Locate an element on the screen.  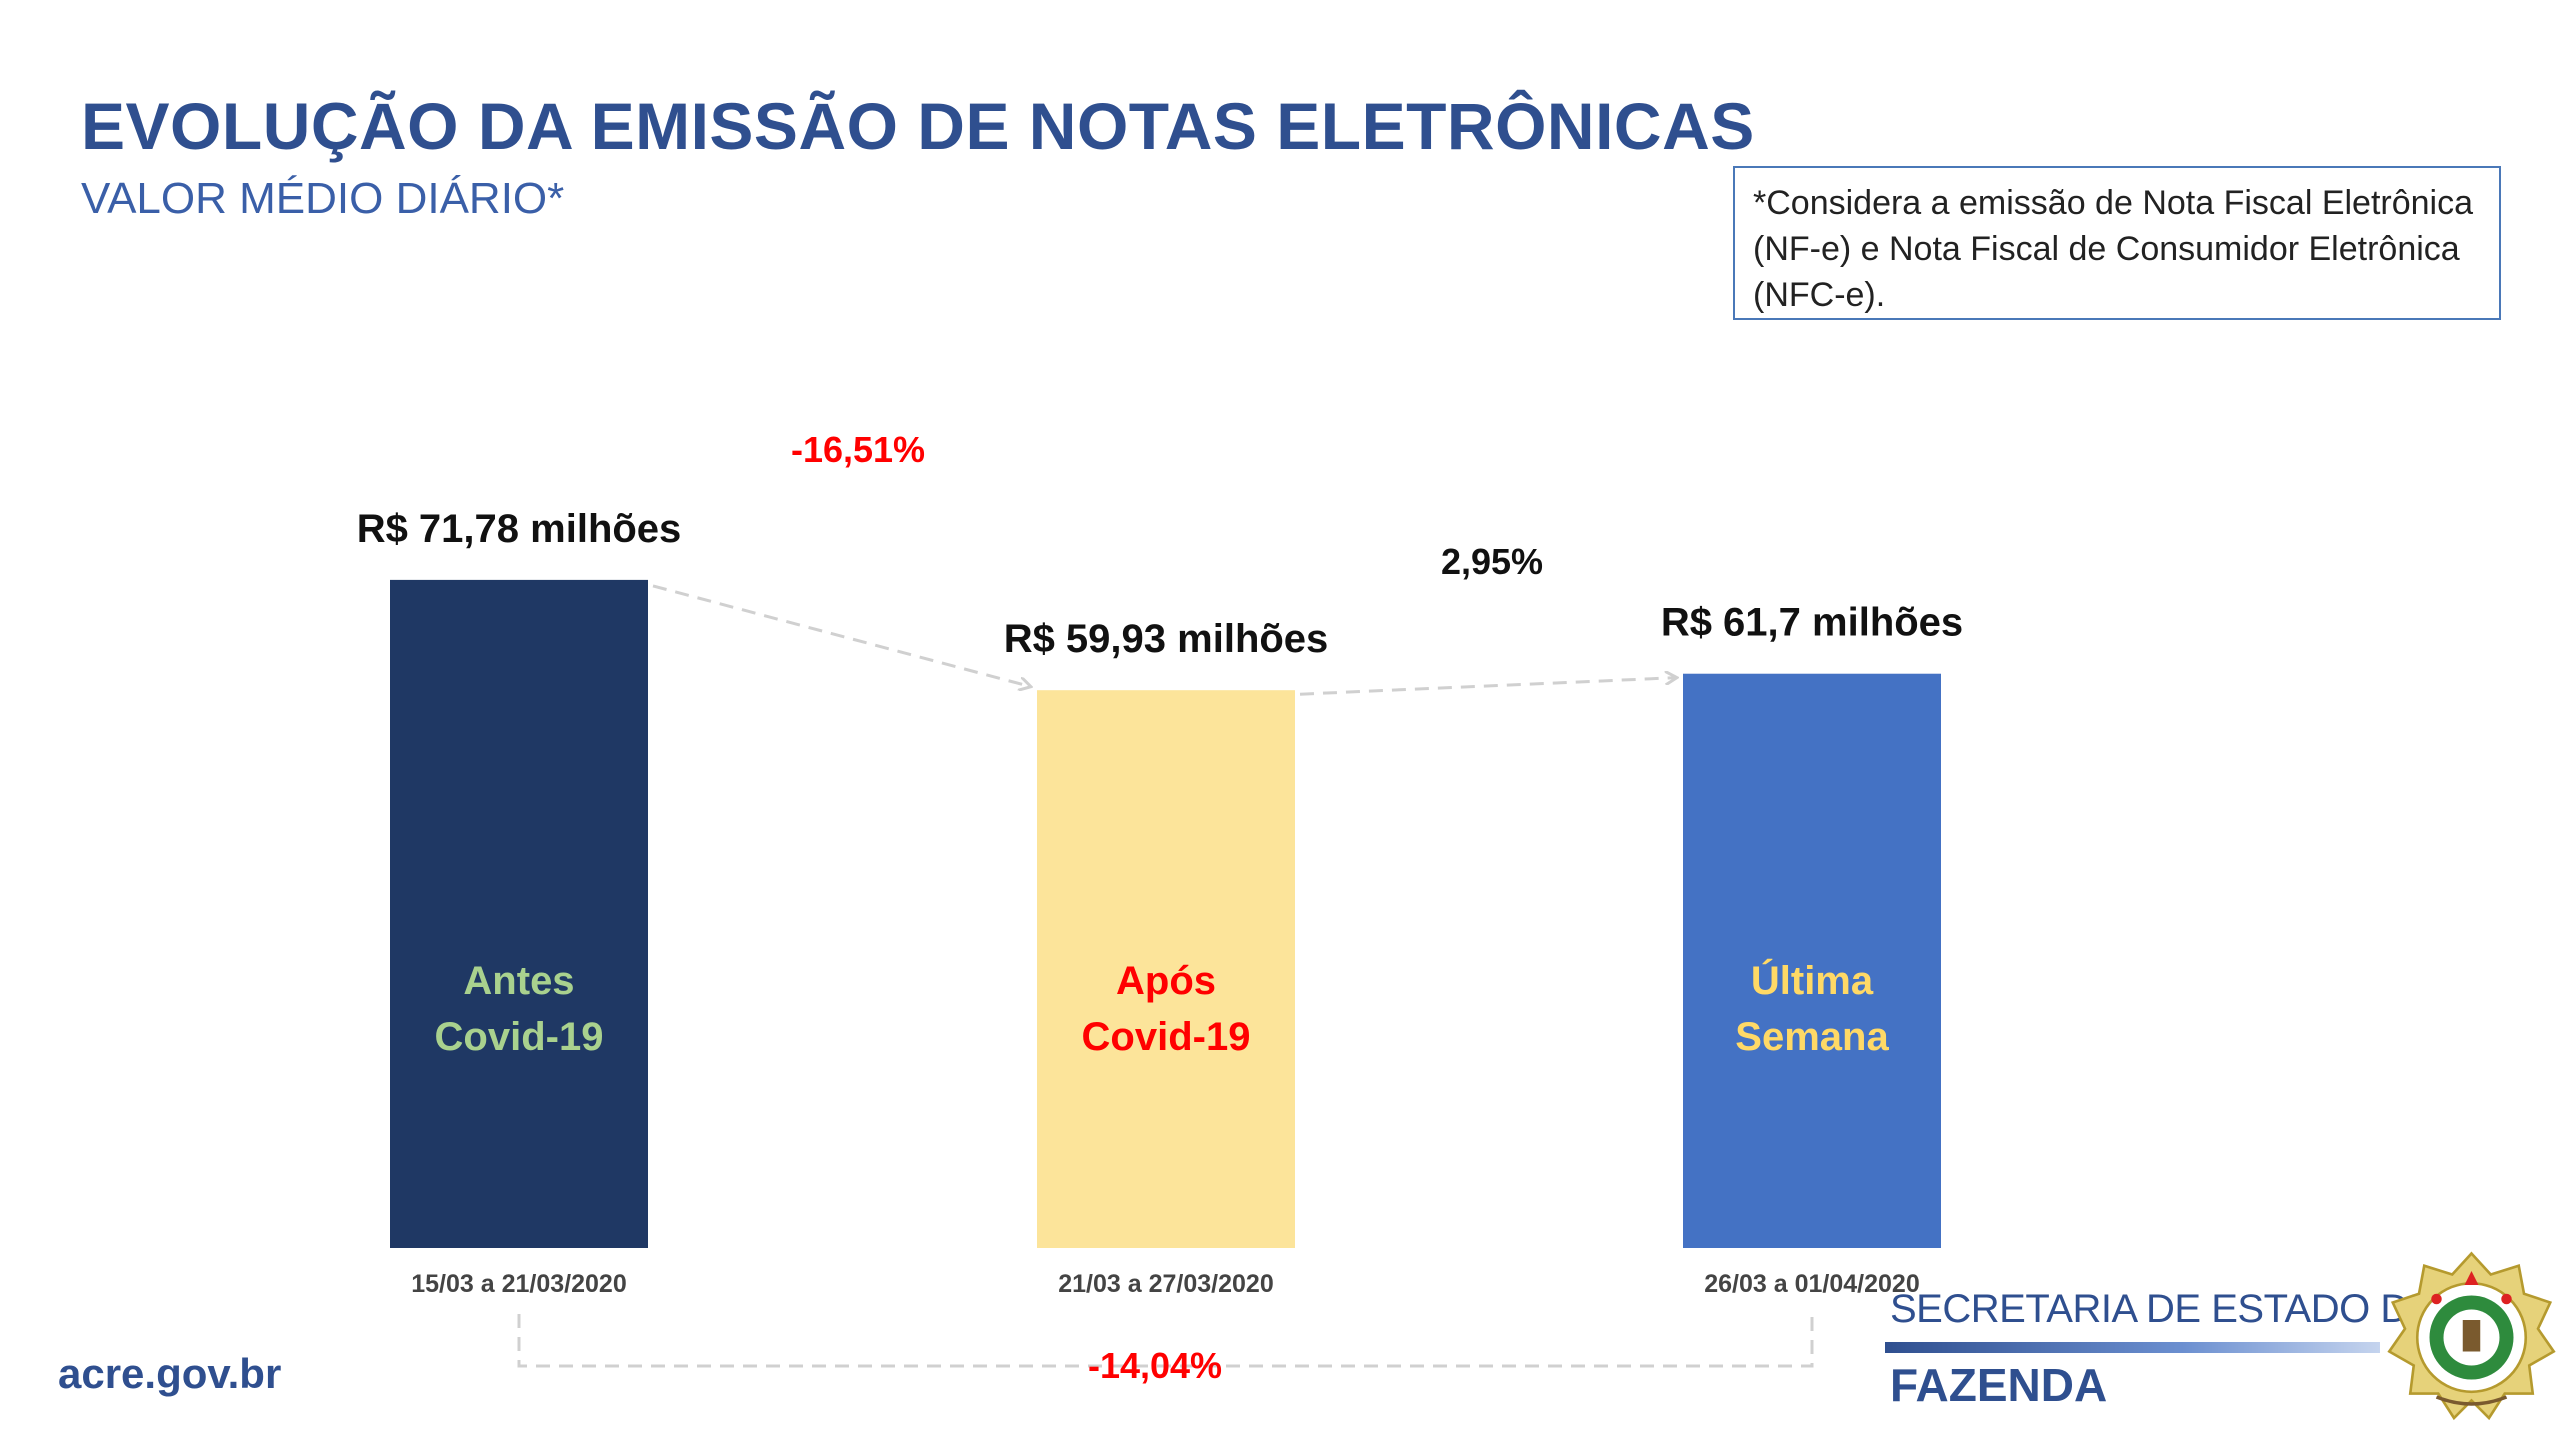
org-name-line1: SECRETARIA DE ESTADO DE is located at coordinates (2162, 1309).